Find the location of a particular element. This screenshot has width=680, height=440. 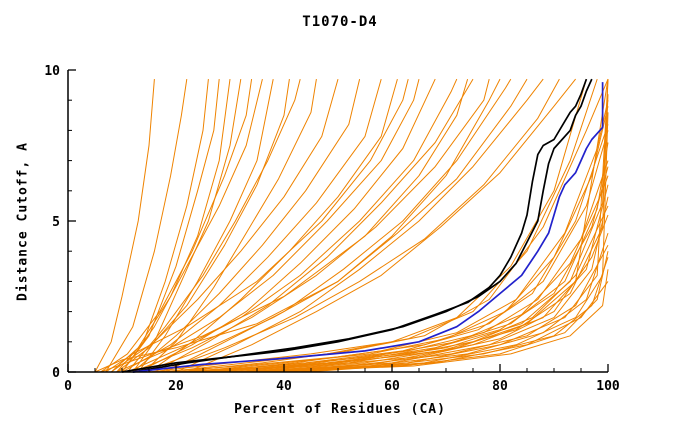

y-tick-label: 10 is located at coordinates (52, 71).